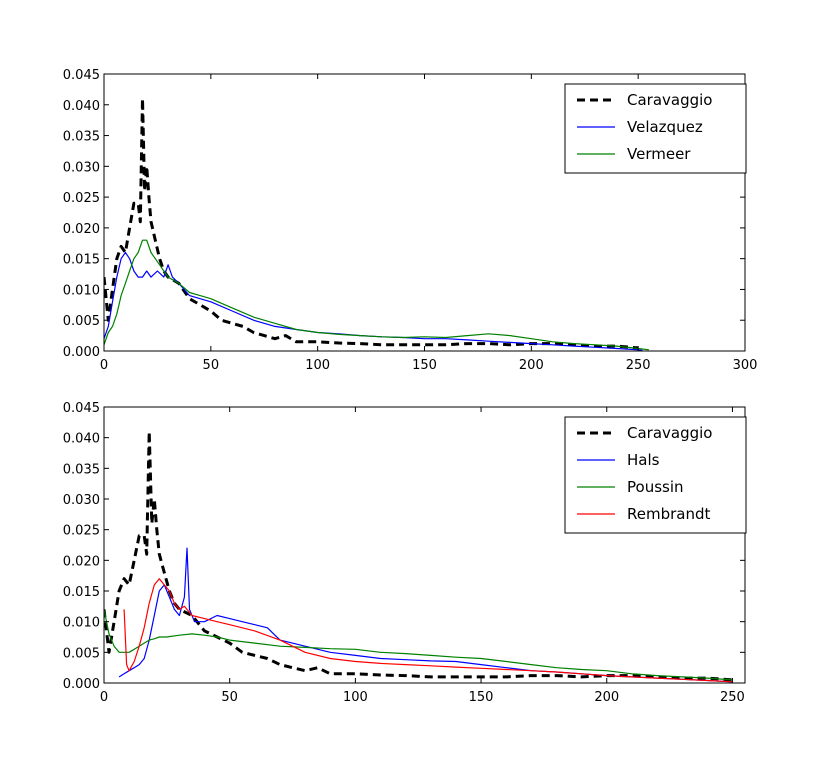  I want to click on series-line-hals, so click(425, 615).